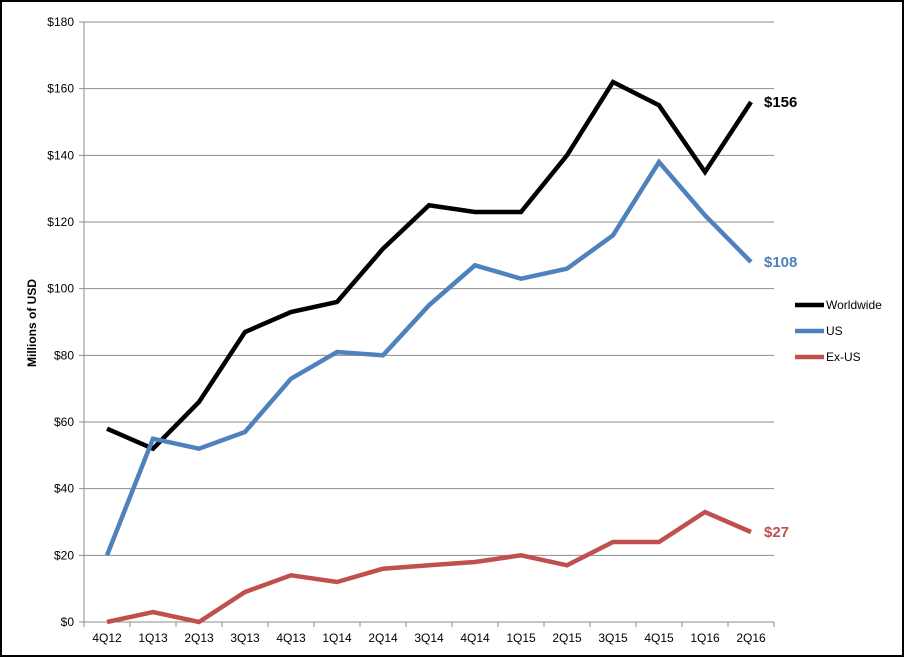 Image resolution: width=904 pixels, height=657 pixels. Describe the element at coordinates (60, 289) in the screenshot. I see `y-tick-label: $100` at that location.